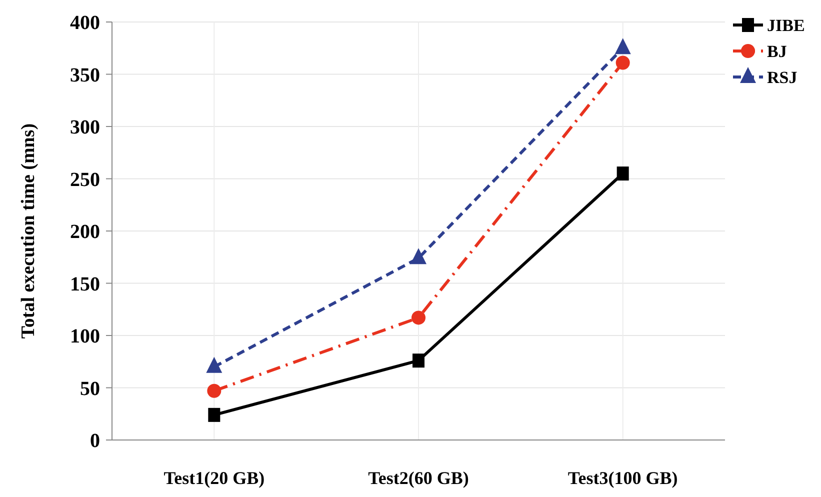 The image size is (821, 497). I want to click on y-tick-label: 300, so click(85, 127).